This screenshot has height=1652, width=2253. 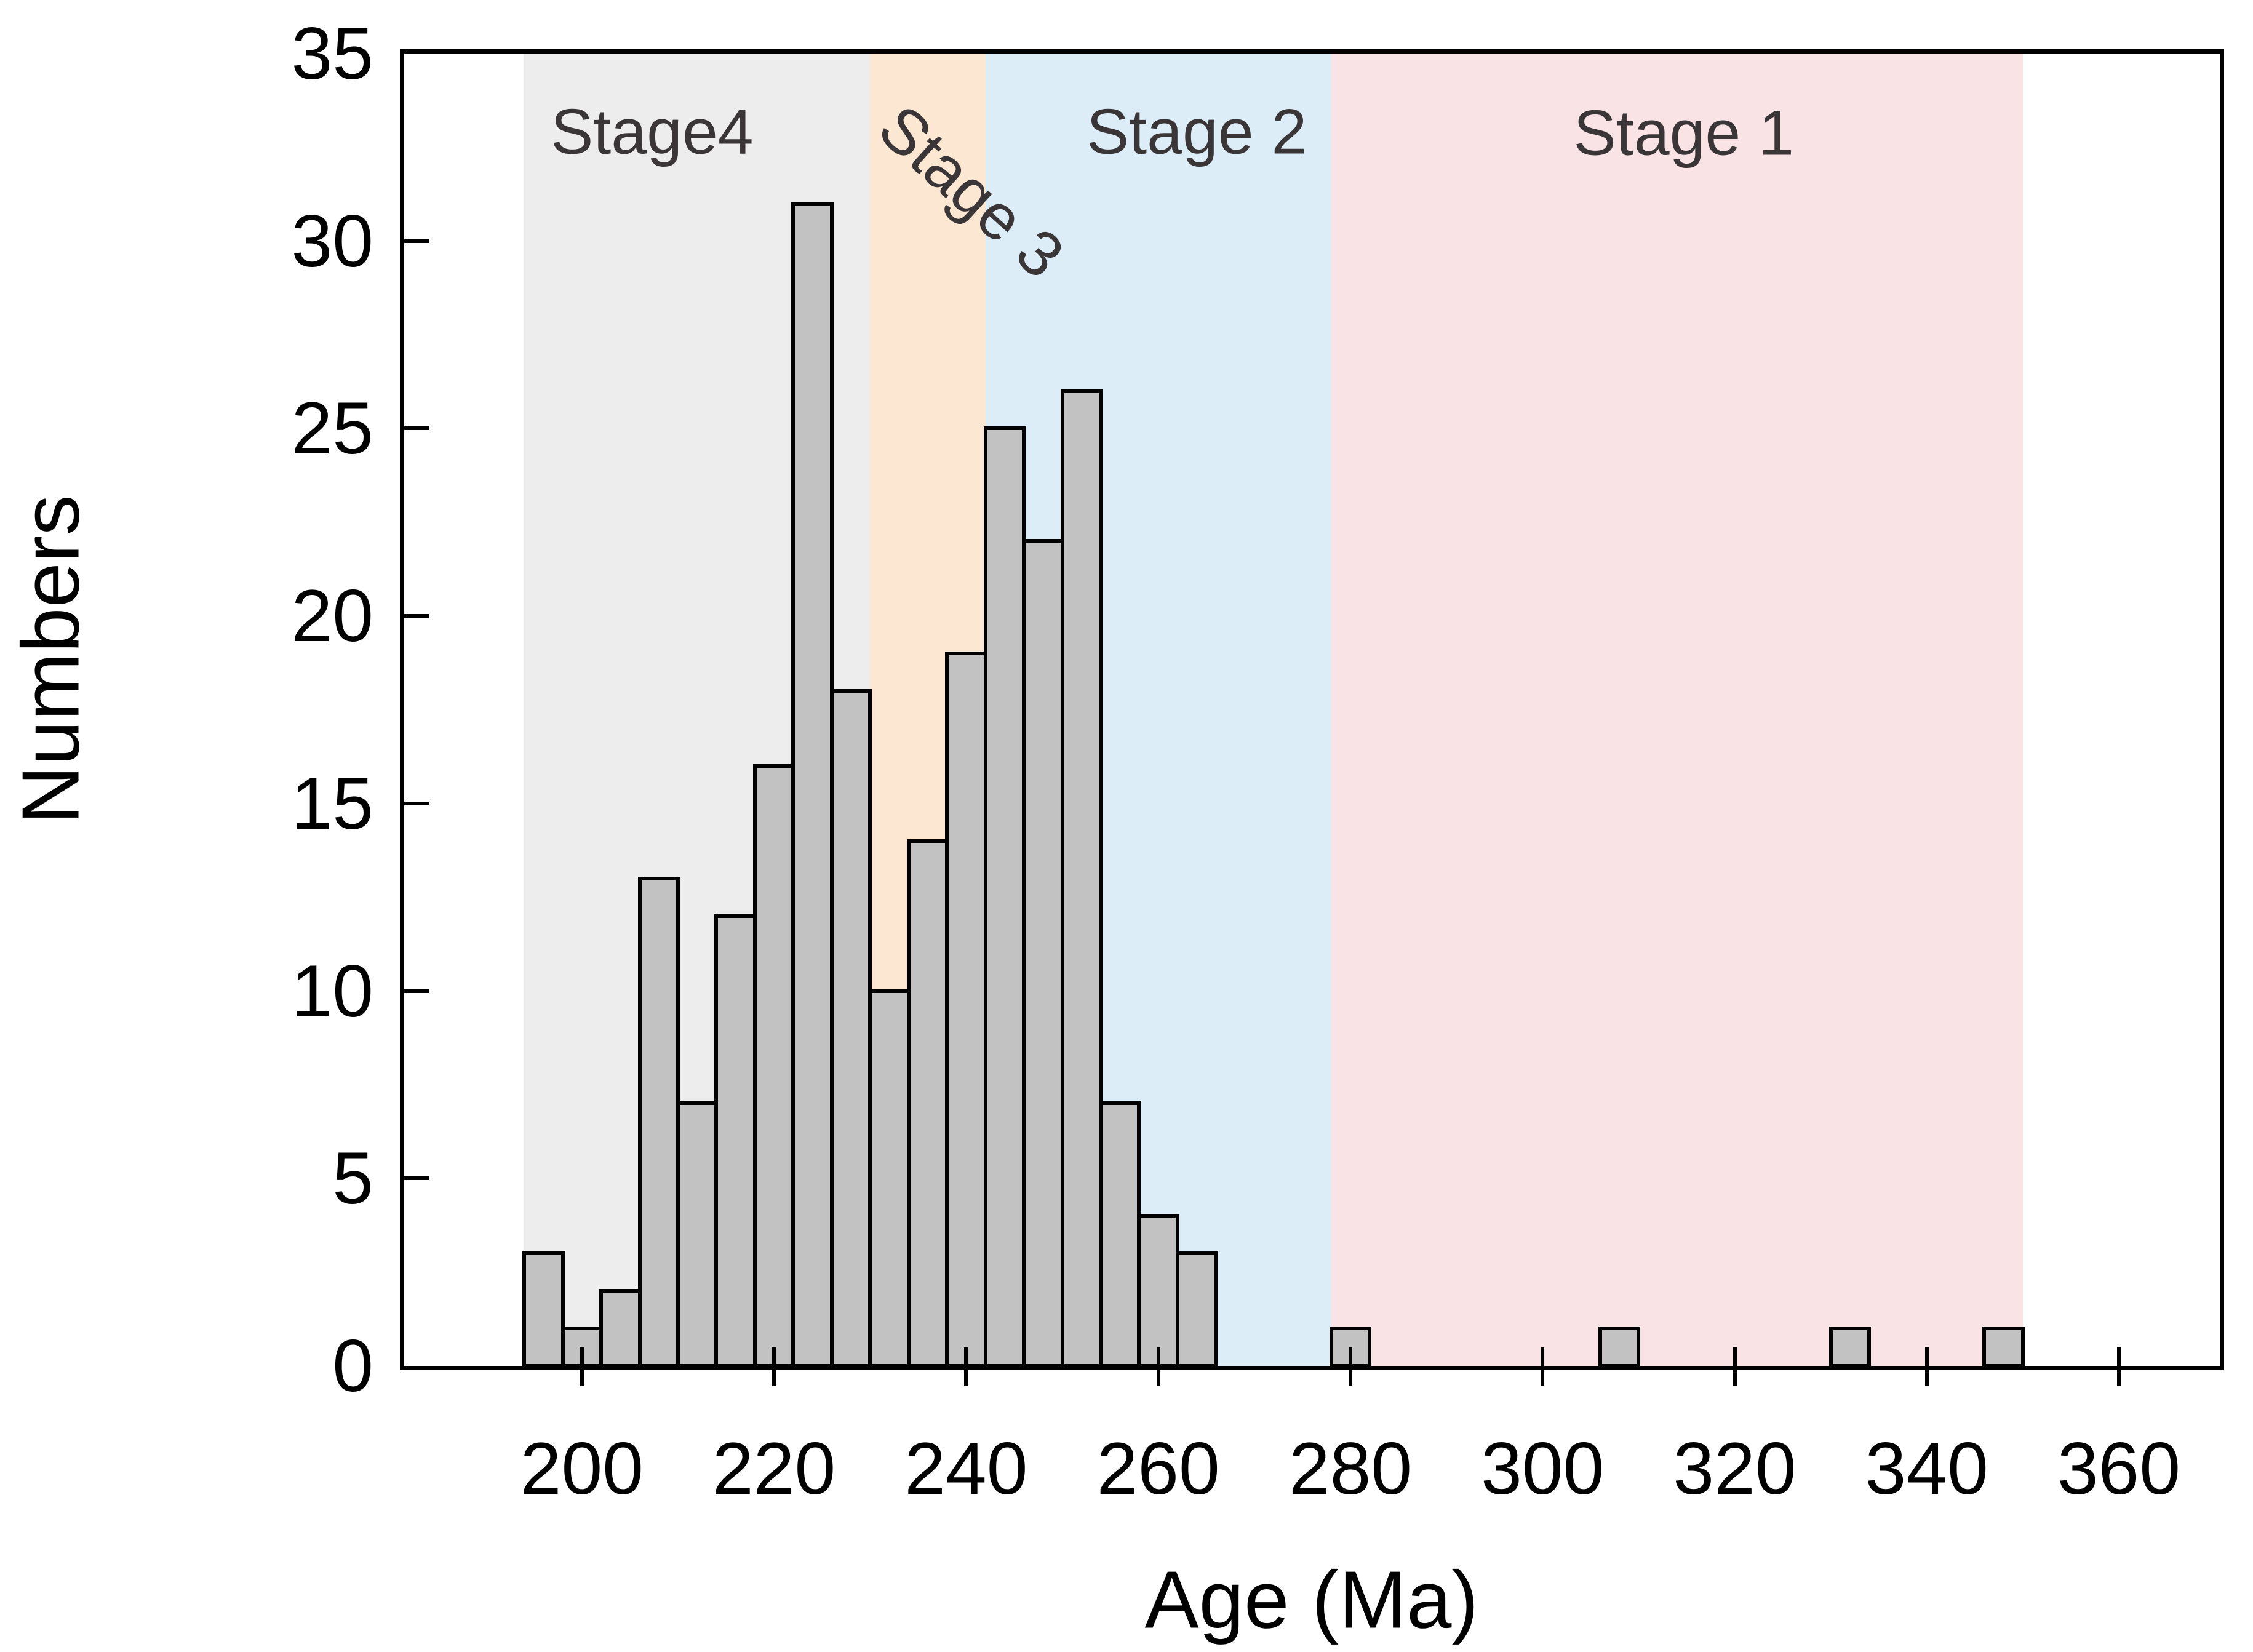 I want to click on x-axis-tick-label: 200, so click(x=582, y=1468).